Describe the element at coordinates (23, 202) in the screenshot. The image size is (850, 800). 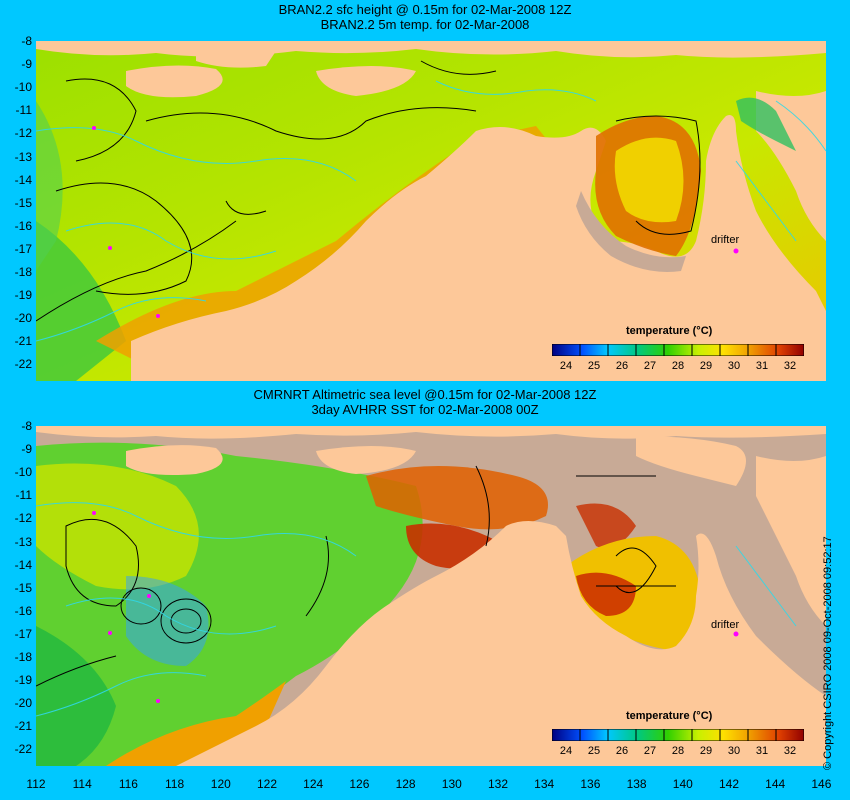
I see `panel1-y-tick: -15` at that location.